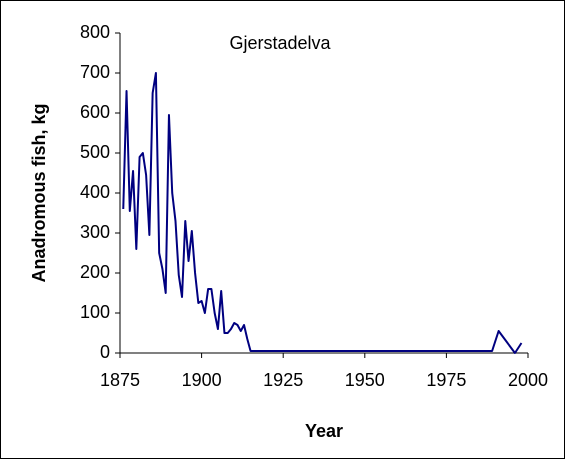 Image resolution: width=565 pixels, height=459 pixels. I want to click on y-tick-label: 700, so click(95, 72).